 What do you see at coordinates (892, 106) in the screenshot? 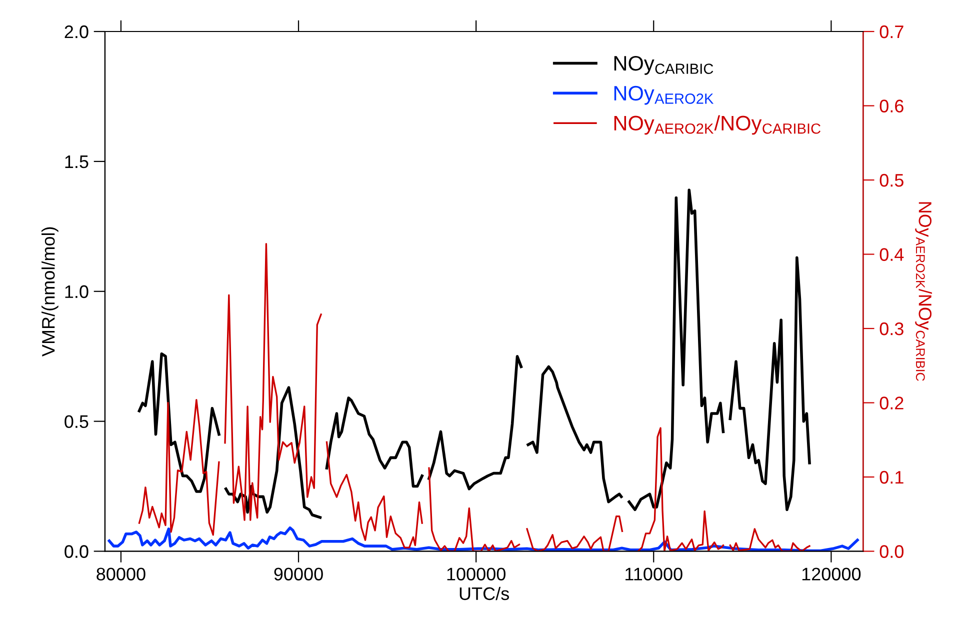
I see `y2-tick-label: 0.6` at bounding box center [892, 106].